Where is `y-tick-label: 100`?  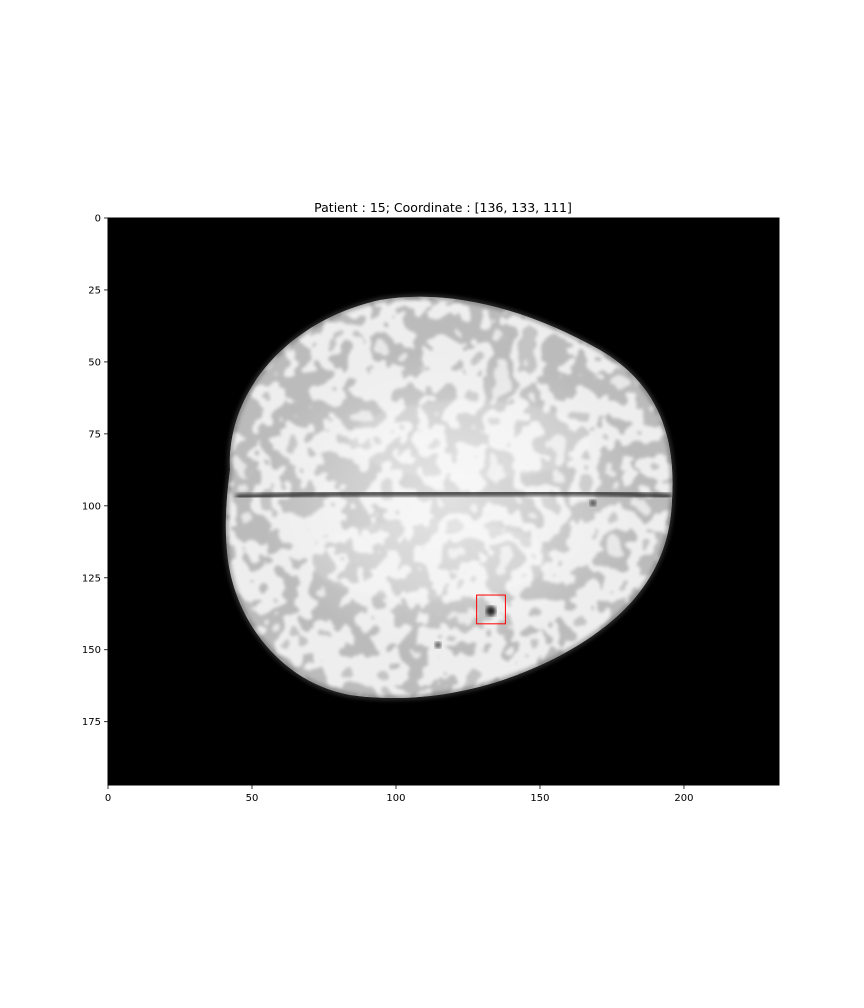
y-tick-label: 100 is located at coordinates (91, 506).